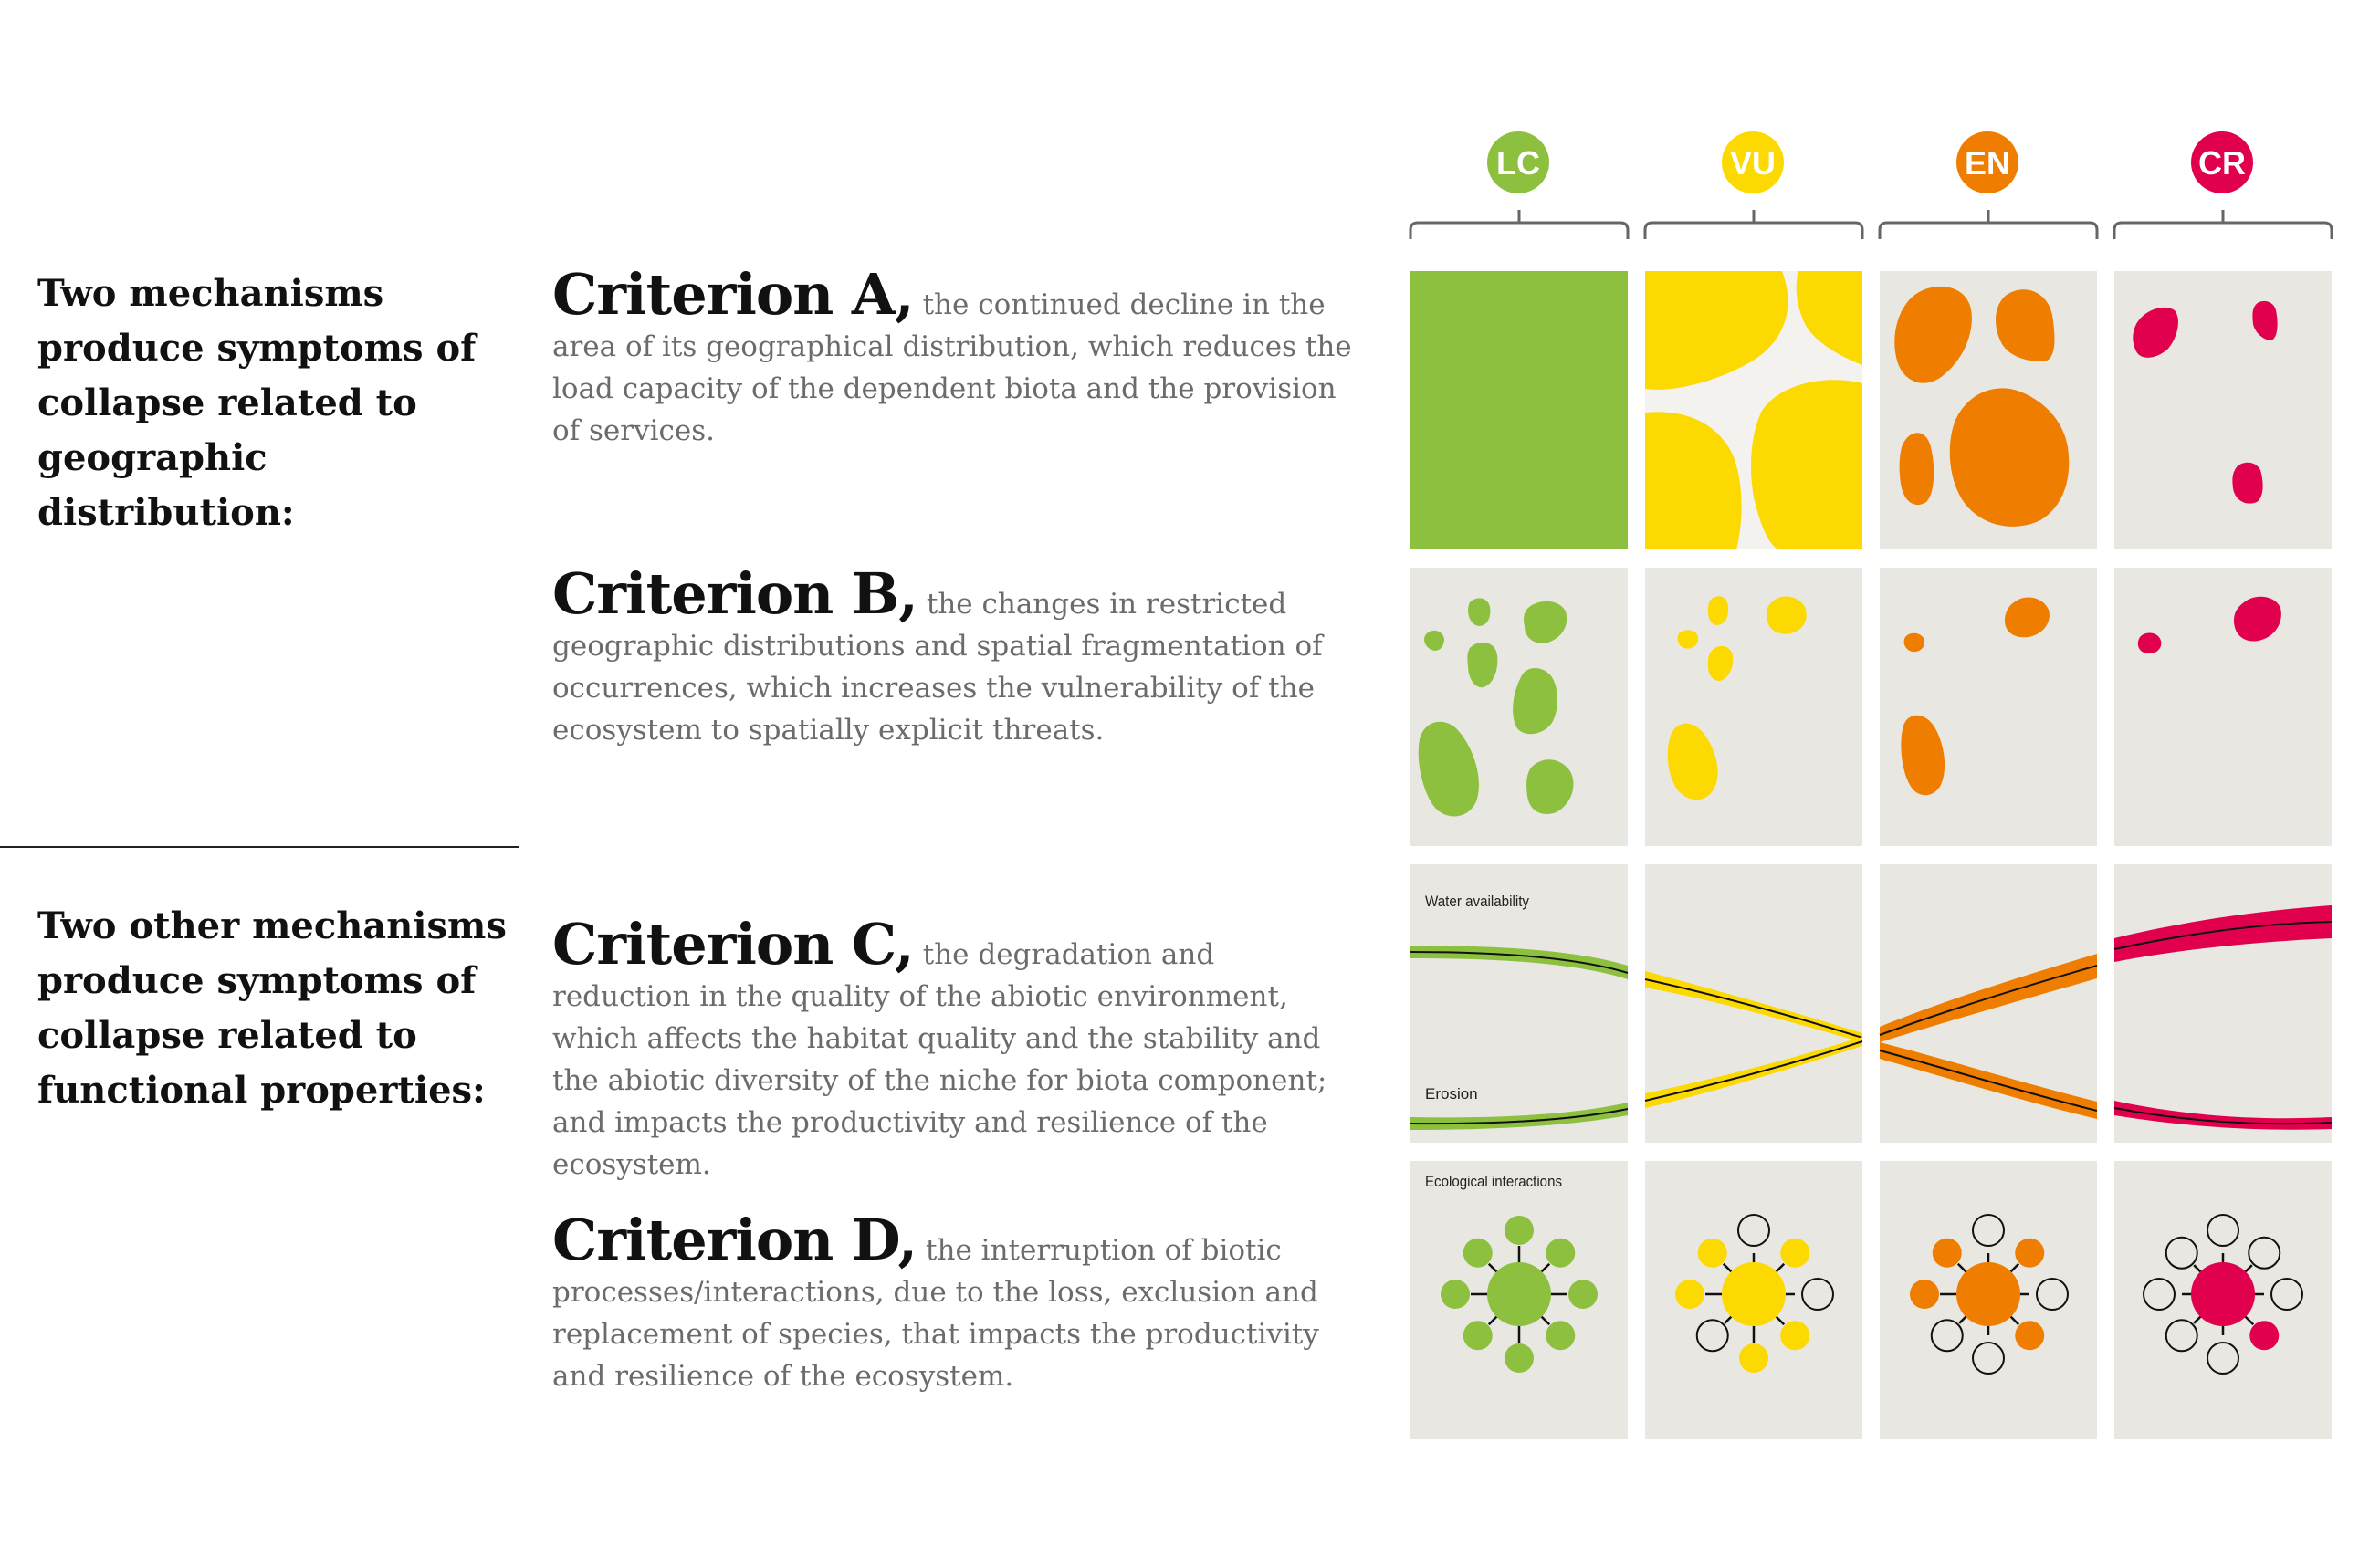  I want to click on criterion-c-title: Criterion C,, so click(733, 944).